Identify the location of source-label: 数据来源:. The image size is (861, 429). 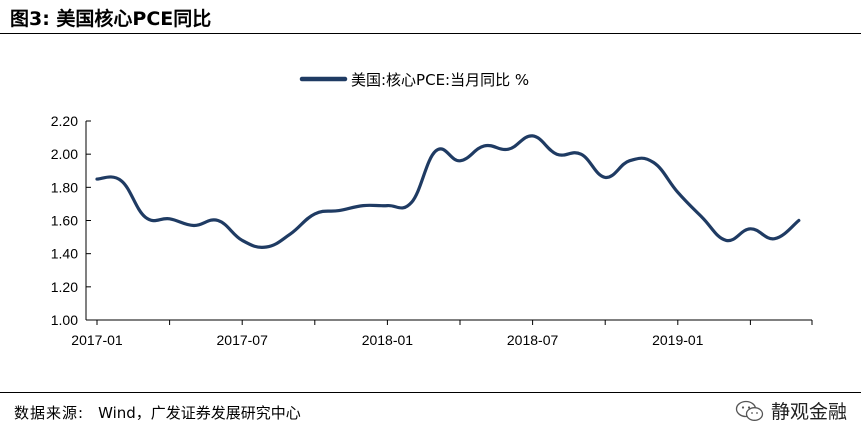
(49, 413).